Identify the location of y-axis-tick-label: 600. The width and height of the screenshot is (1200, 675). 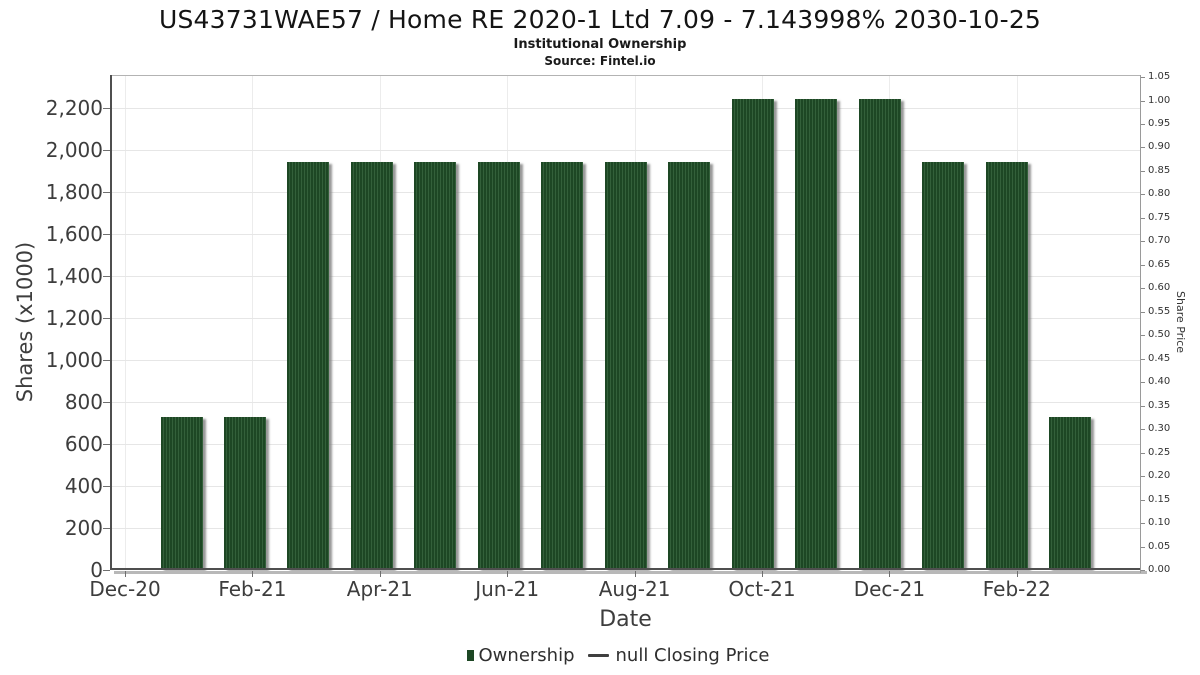
(83, 444).